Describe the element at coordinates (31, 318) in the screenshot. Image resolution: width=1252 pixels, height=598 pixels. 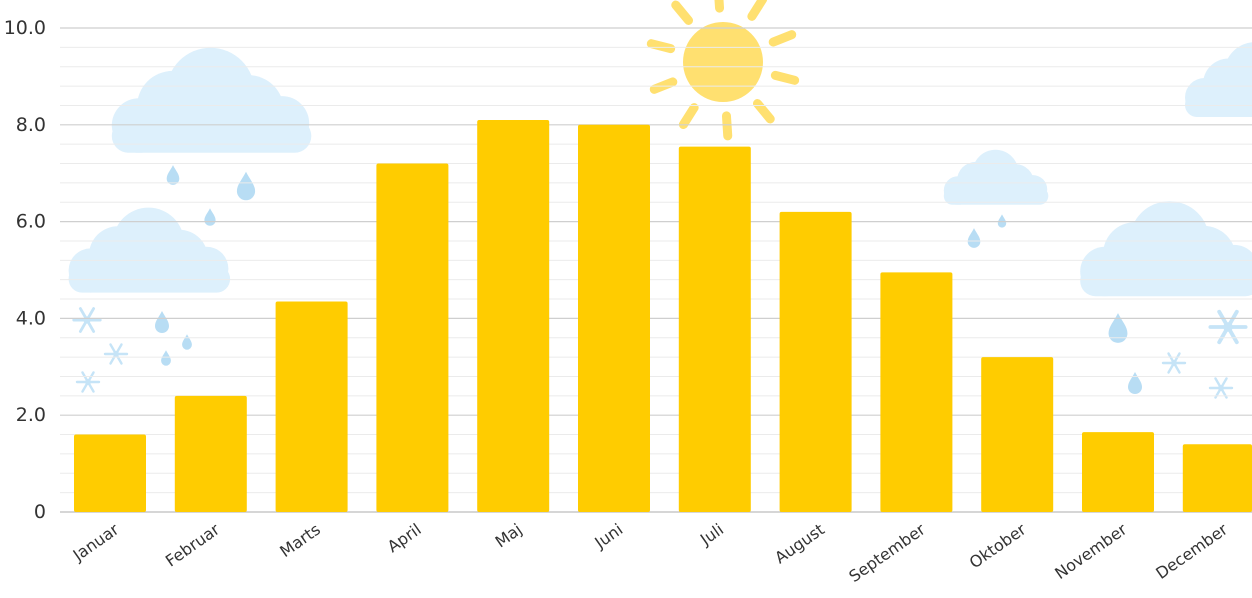
I see `y-tick-label: 4.0` at that location.